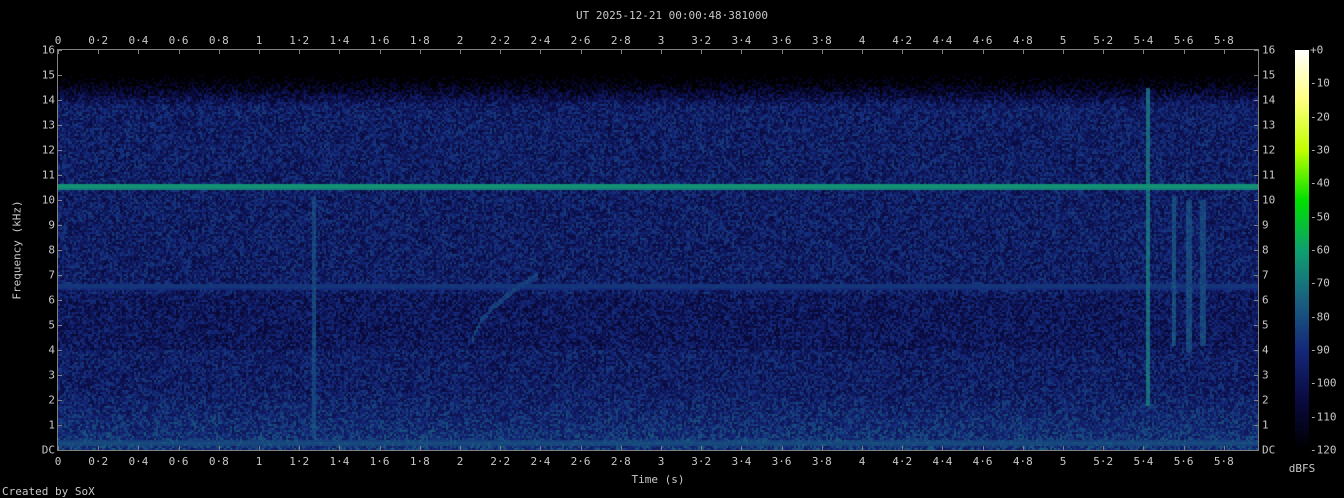 This screenshot has height=498, width=1344. What do you see at coordinates (1183, 461) in the screenshot?
I see `x-tick-label-bottom: 5·6` at bounding box center [1183, 461].